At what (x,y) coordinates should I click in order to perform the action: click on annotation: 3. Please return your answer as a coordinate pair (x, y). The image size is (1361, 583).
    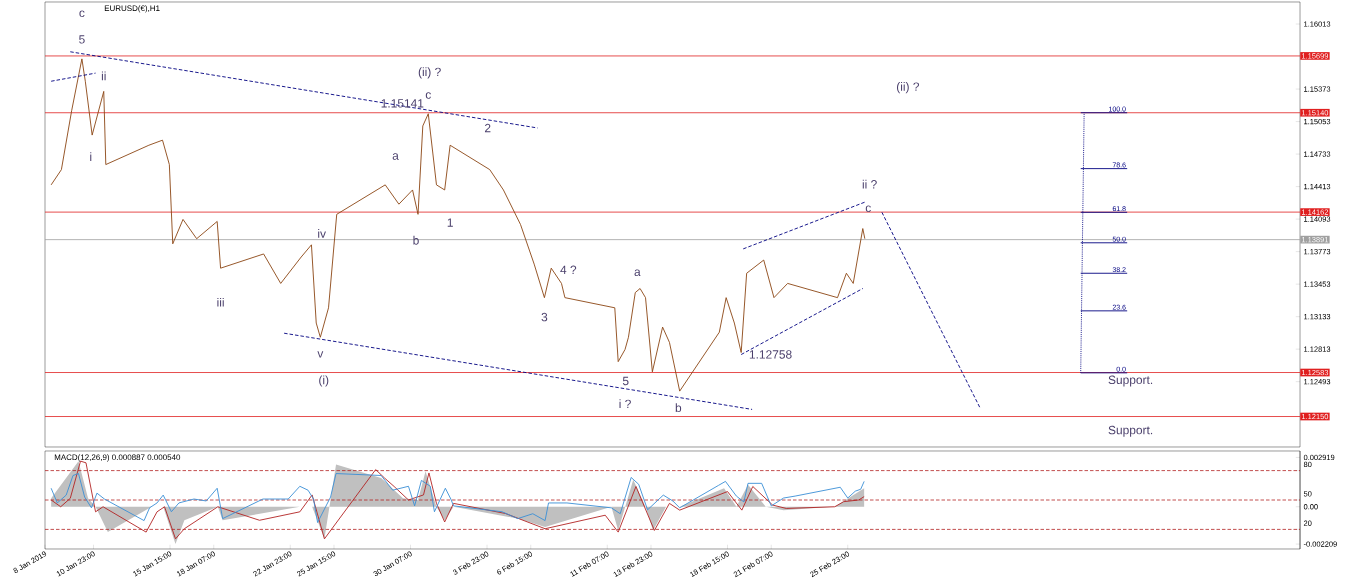
    Looking at the image, I should click on (544, 317).